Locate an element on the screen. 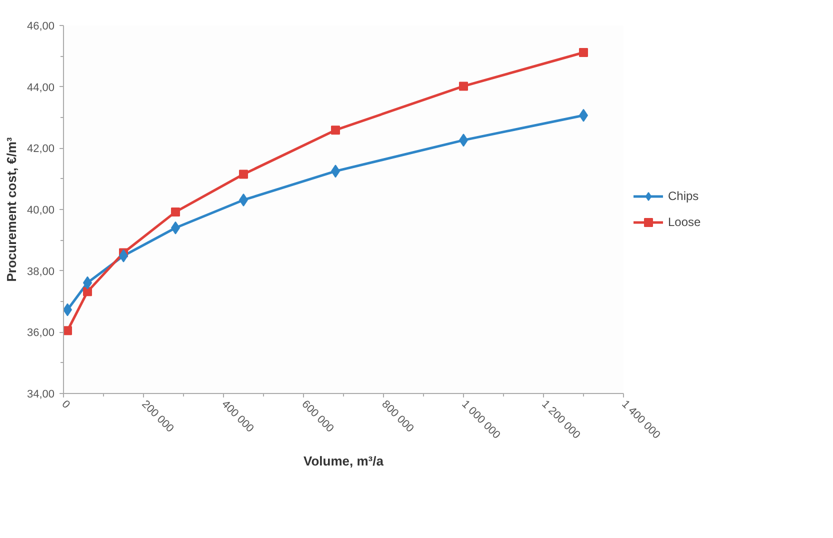  x-tick-label: 600 000 is located at coordinates (317, 416).